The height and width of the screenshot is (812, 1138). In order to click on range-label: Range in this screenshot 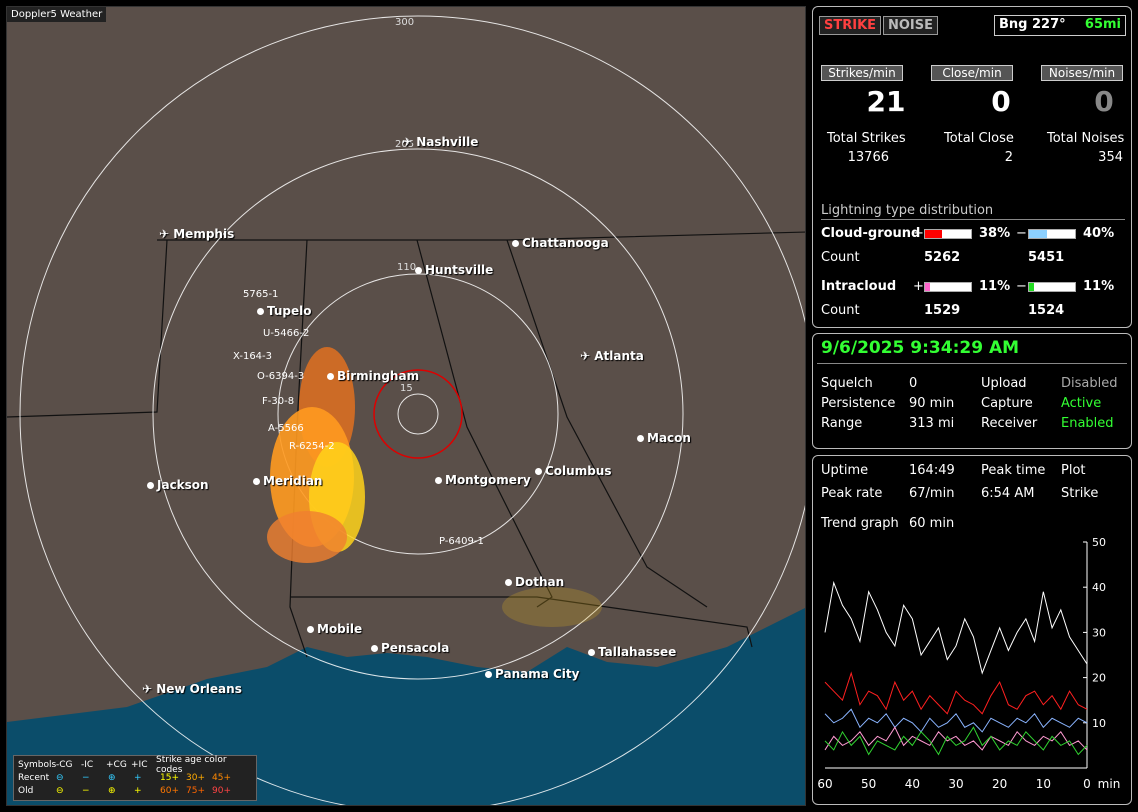, I will do `click(842, 423)`.